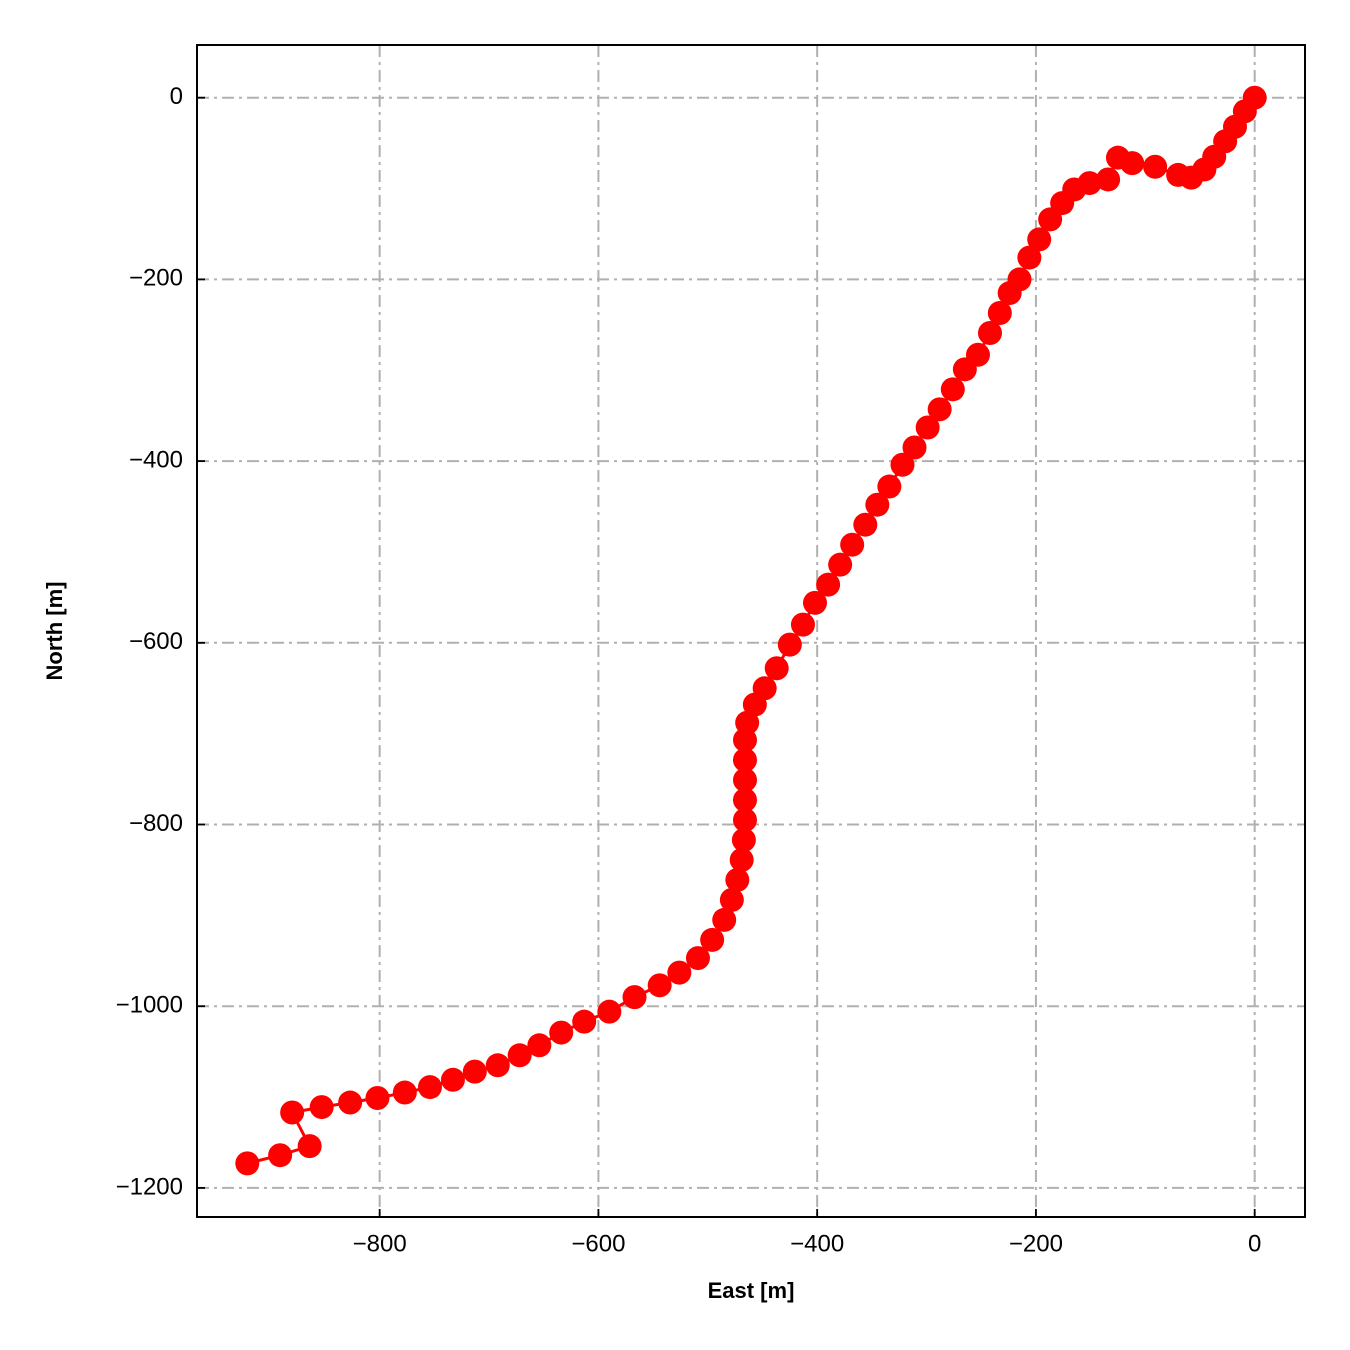 The width and height of the screenshot is (1350, 1350). I want to click on x-tick-label: −600, so click(598, 1243).